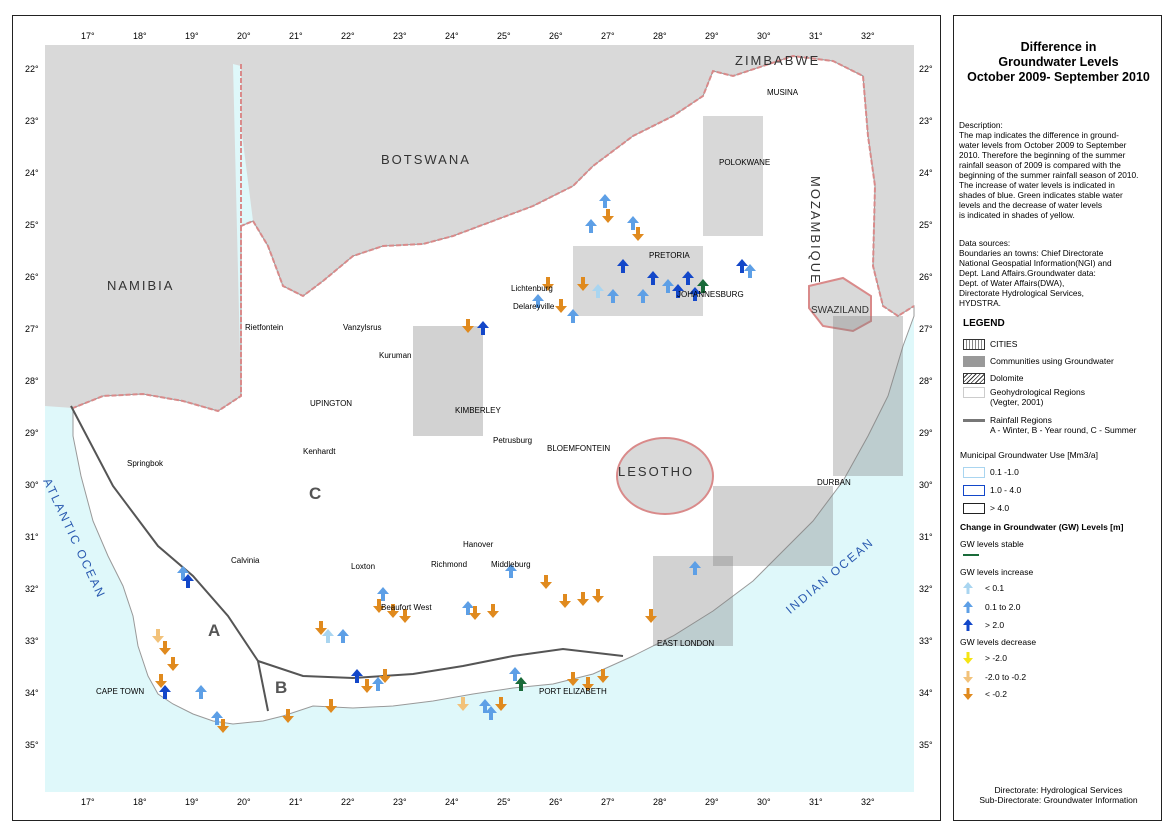  I want to click on lat-label: 22°, so click(32, 69).